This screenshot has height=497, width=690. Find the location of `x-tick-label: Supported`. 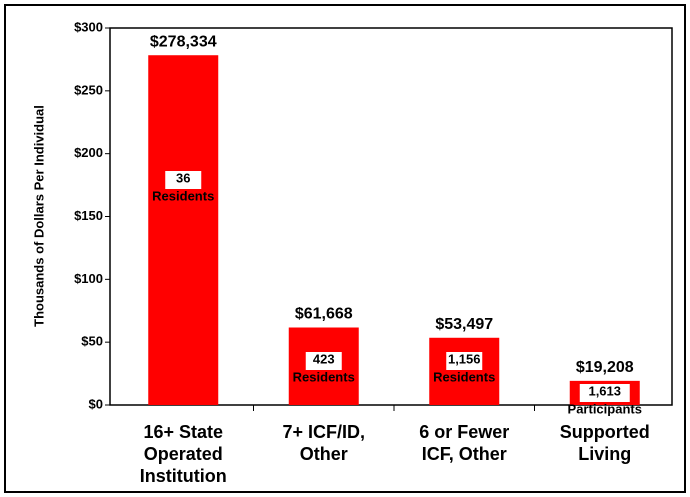

x-tick-label: Supported is located at coordinates (605, 432).